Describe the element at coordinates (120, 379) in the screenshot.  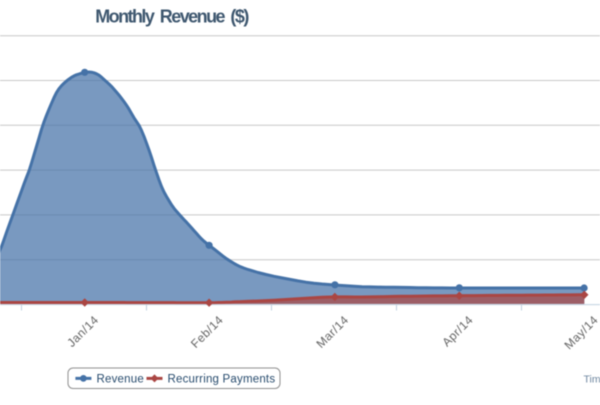
I see `svg-text: Revenue` at that location.